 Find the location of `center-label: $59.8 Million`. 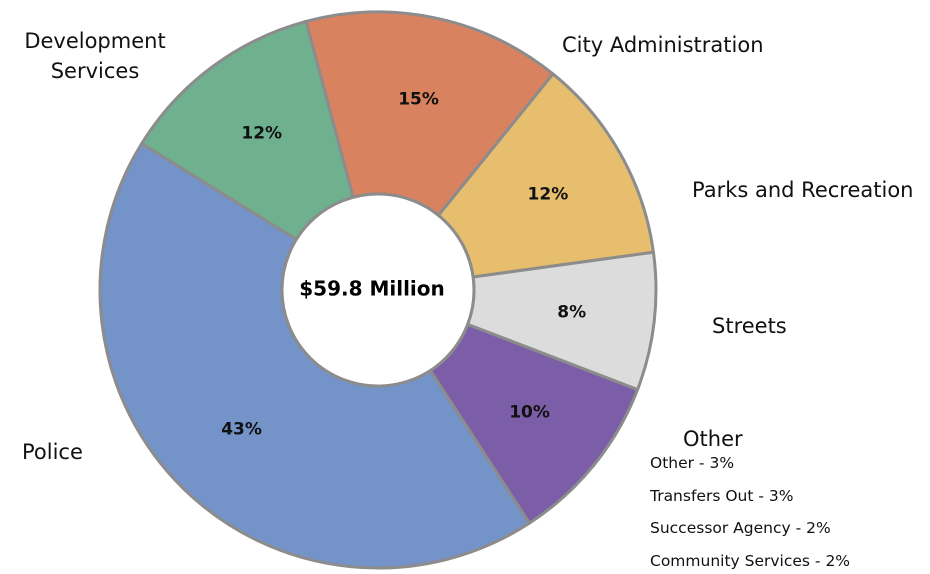

center-label: $59.8 Million is located at coordinates (372, 289).